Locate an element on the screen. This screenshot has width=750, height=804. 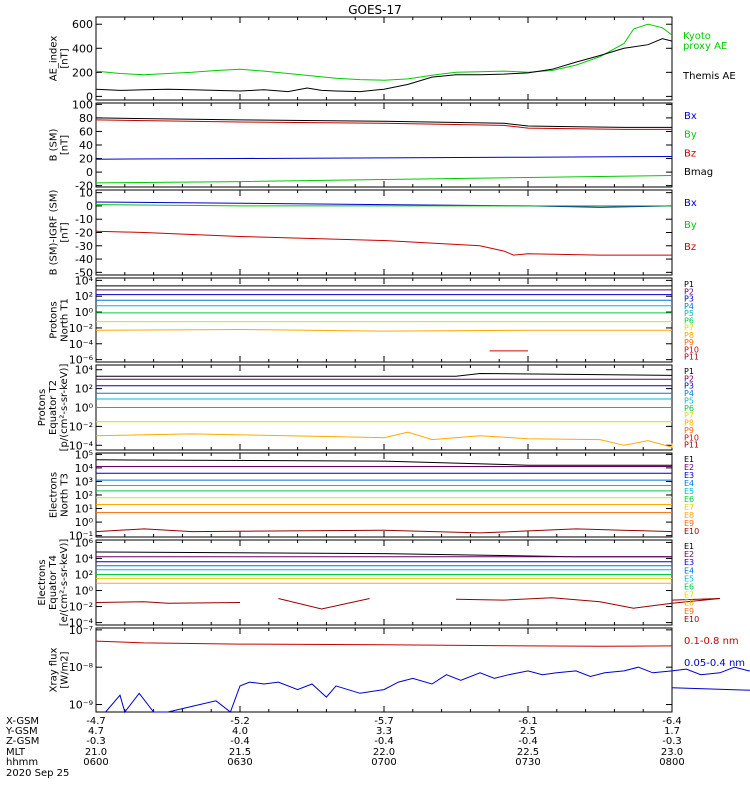
y-tick-label: 10⁻⁴ is located at coordinates (81, 344).